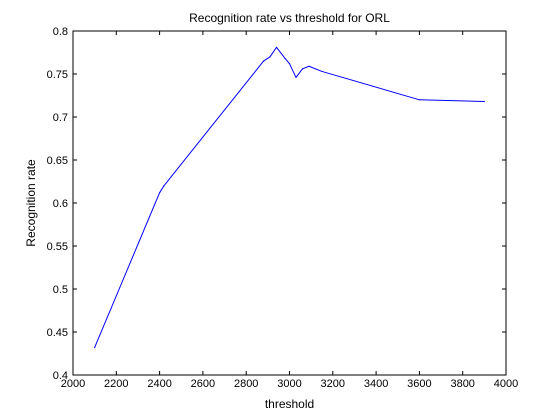 The width and height of the screenshot is (560, 420). I want to click on y-tick-label: 0.4, so click(60, 376).